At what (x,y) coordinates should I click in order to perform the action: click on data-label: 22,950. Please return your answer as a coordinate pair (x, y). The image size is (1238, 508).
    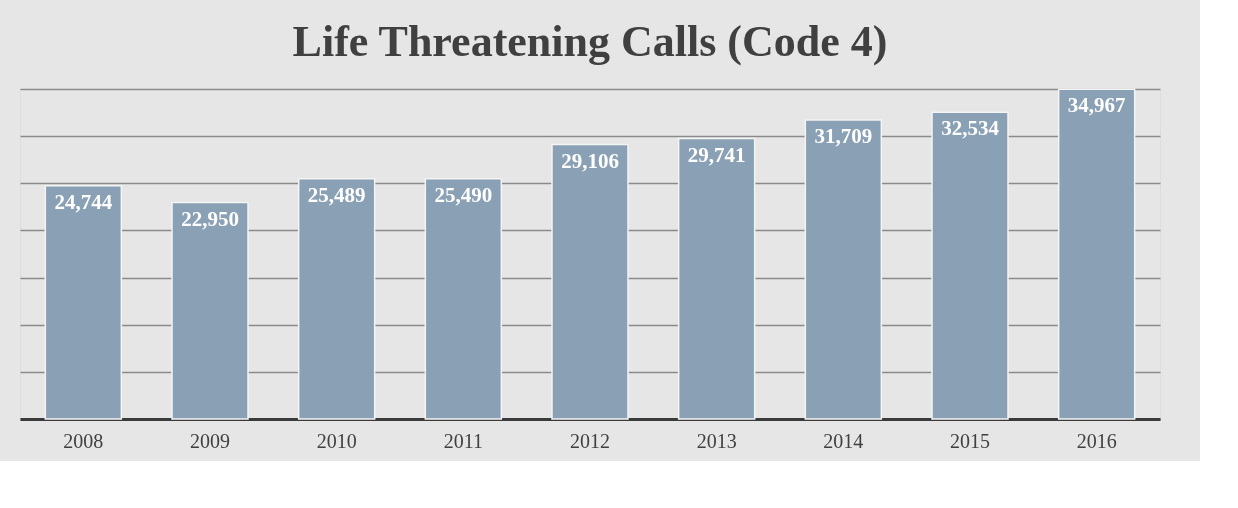
    Looking at the image, I should click on (210, 218).